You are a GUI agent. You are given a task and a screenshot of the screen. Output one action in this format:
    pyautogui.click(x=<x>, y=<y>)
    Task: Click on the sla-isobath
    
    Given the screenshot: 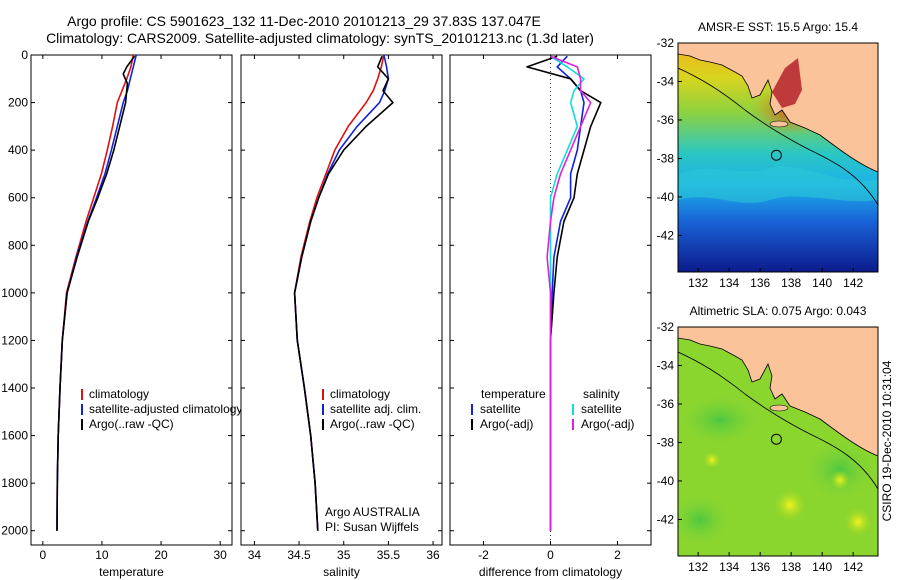 What is the action you would take?
    pyautogui.click(x=778, y=420)
    